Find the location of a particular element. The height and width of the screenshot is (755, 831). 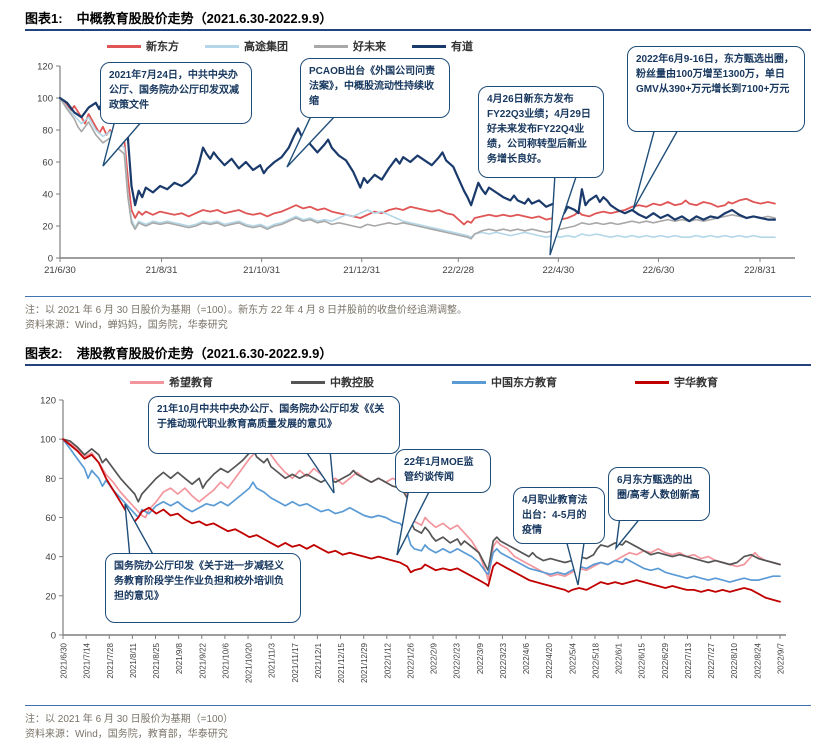

svg-text: 21/8/31 is located at coordinates (162, 270).